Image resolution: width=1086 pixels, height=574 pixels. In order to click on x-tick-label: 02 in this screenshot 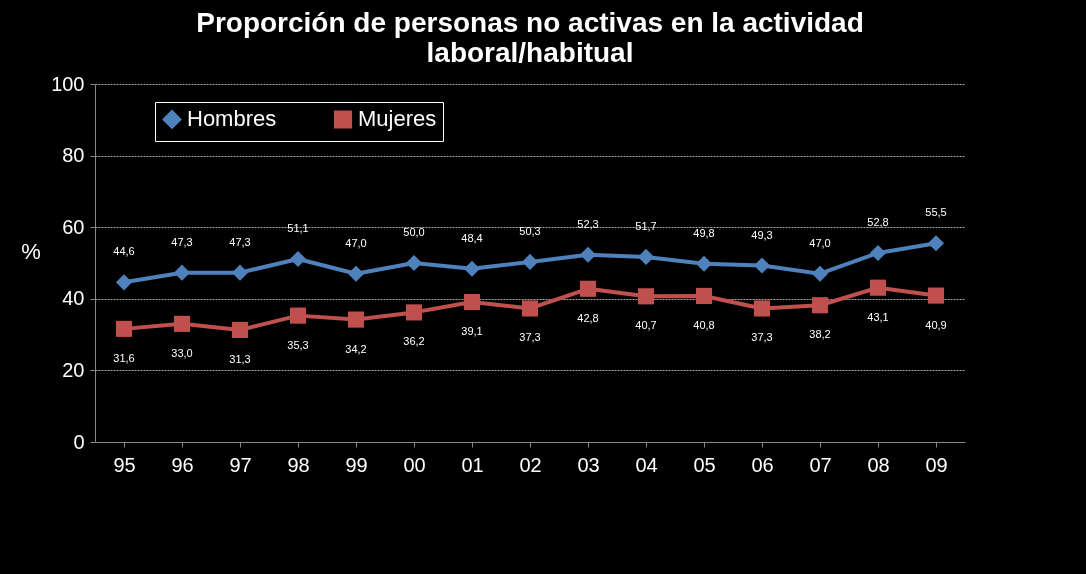, I will do `click(530, 464)`.